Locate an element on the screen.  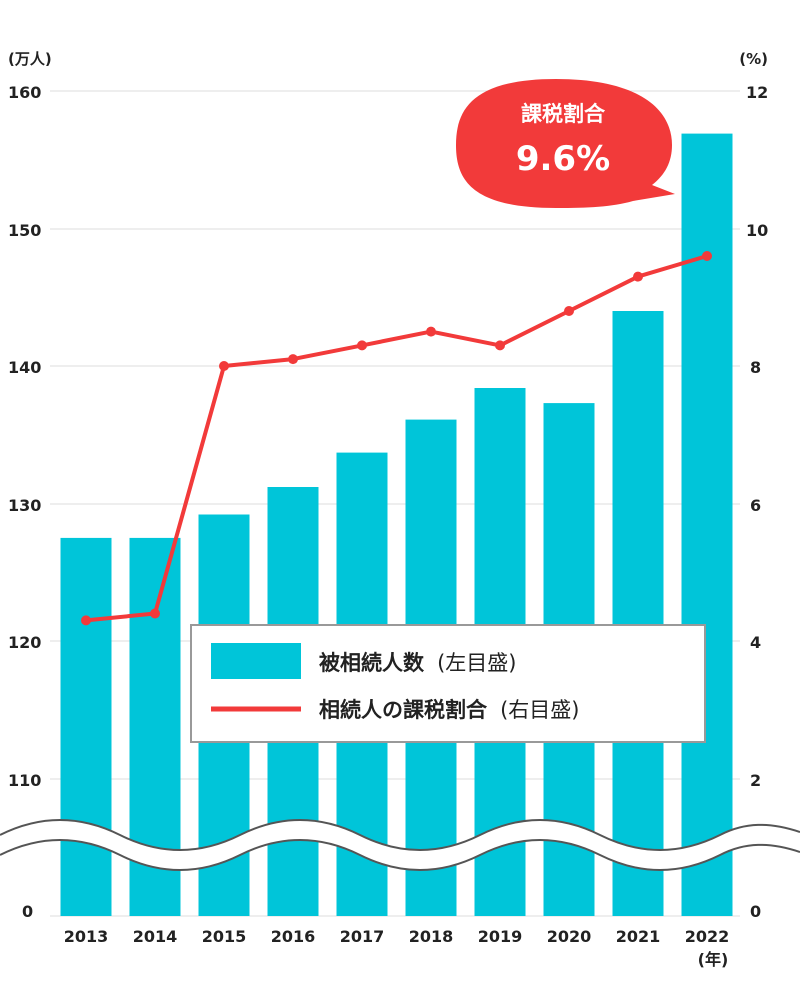
x-tick-label: 2020 is located at coordinates (569, 936).